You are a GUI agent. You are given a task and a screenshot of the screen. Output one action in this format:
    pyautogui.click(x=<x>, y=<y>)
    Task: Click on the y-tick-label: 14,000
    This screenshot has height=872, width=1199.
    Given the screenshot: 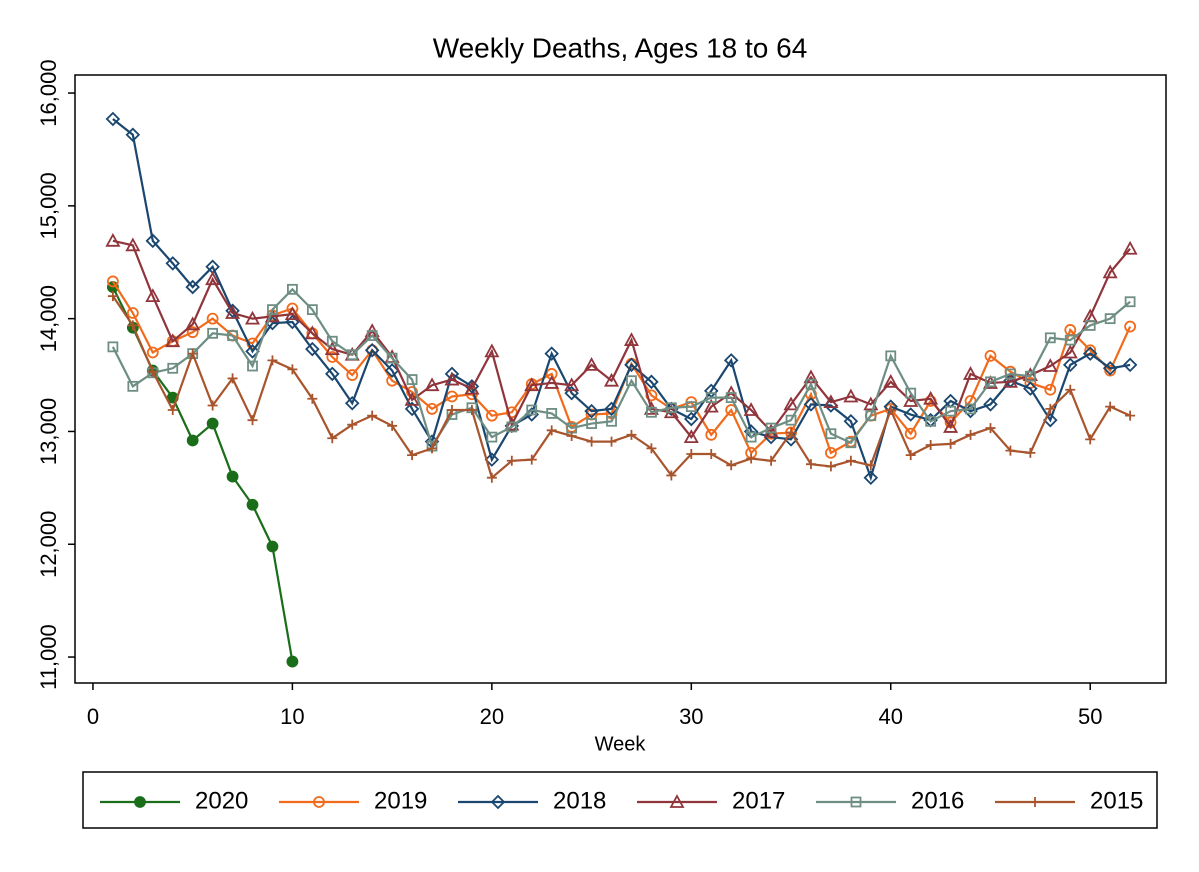 What is the action you would take?
    pyautogui.click(x=48, y=318)
    